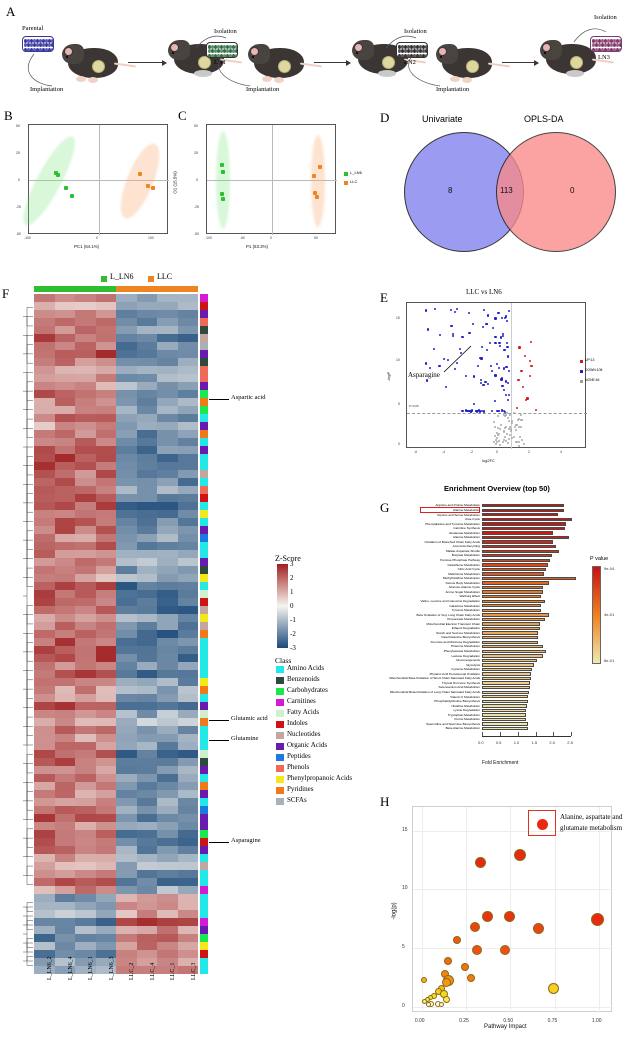  What do you see at coordinates (405, 829) in the screenshot?
I see `pathway-ytick: 15` at bounding box center [405, 829].